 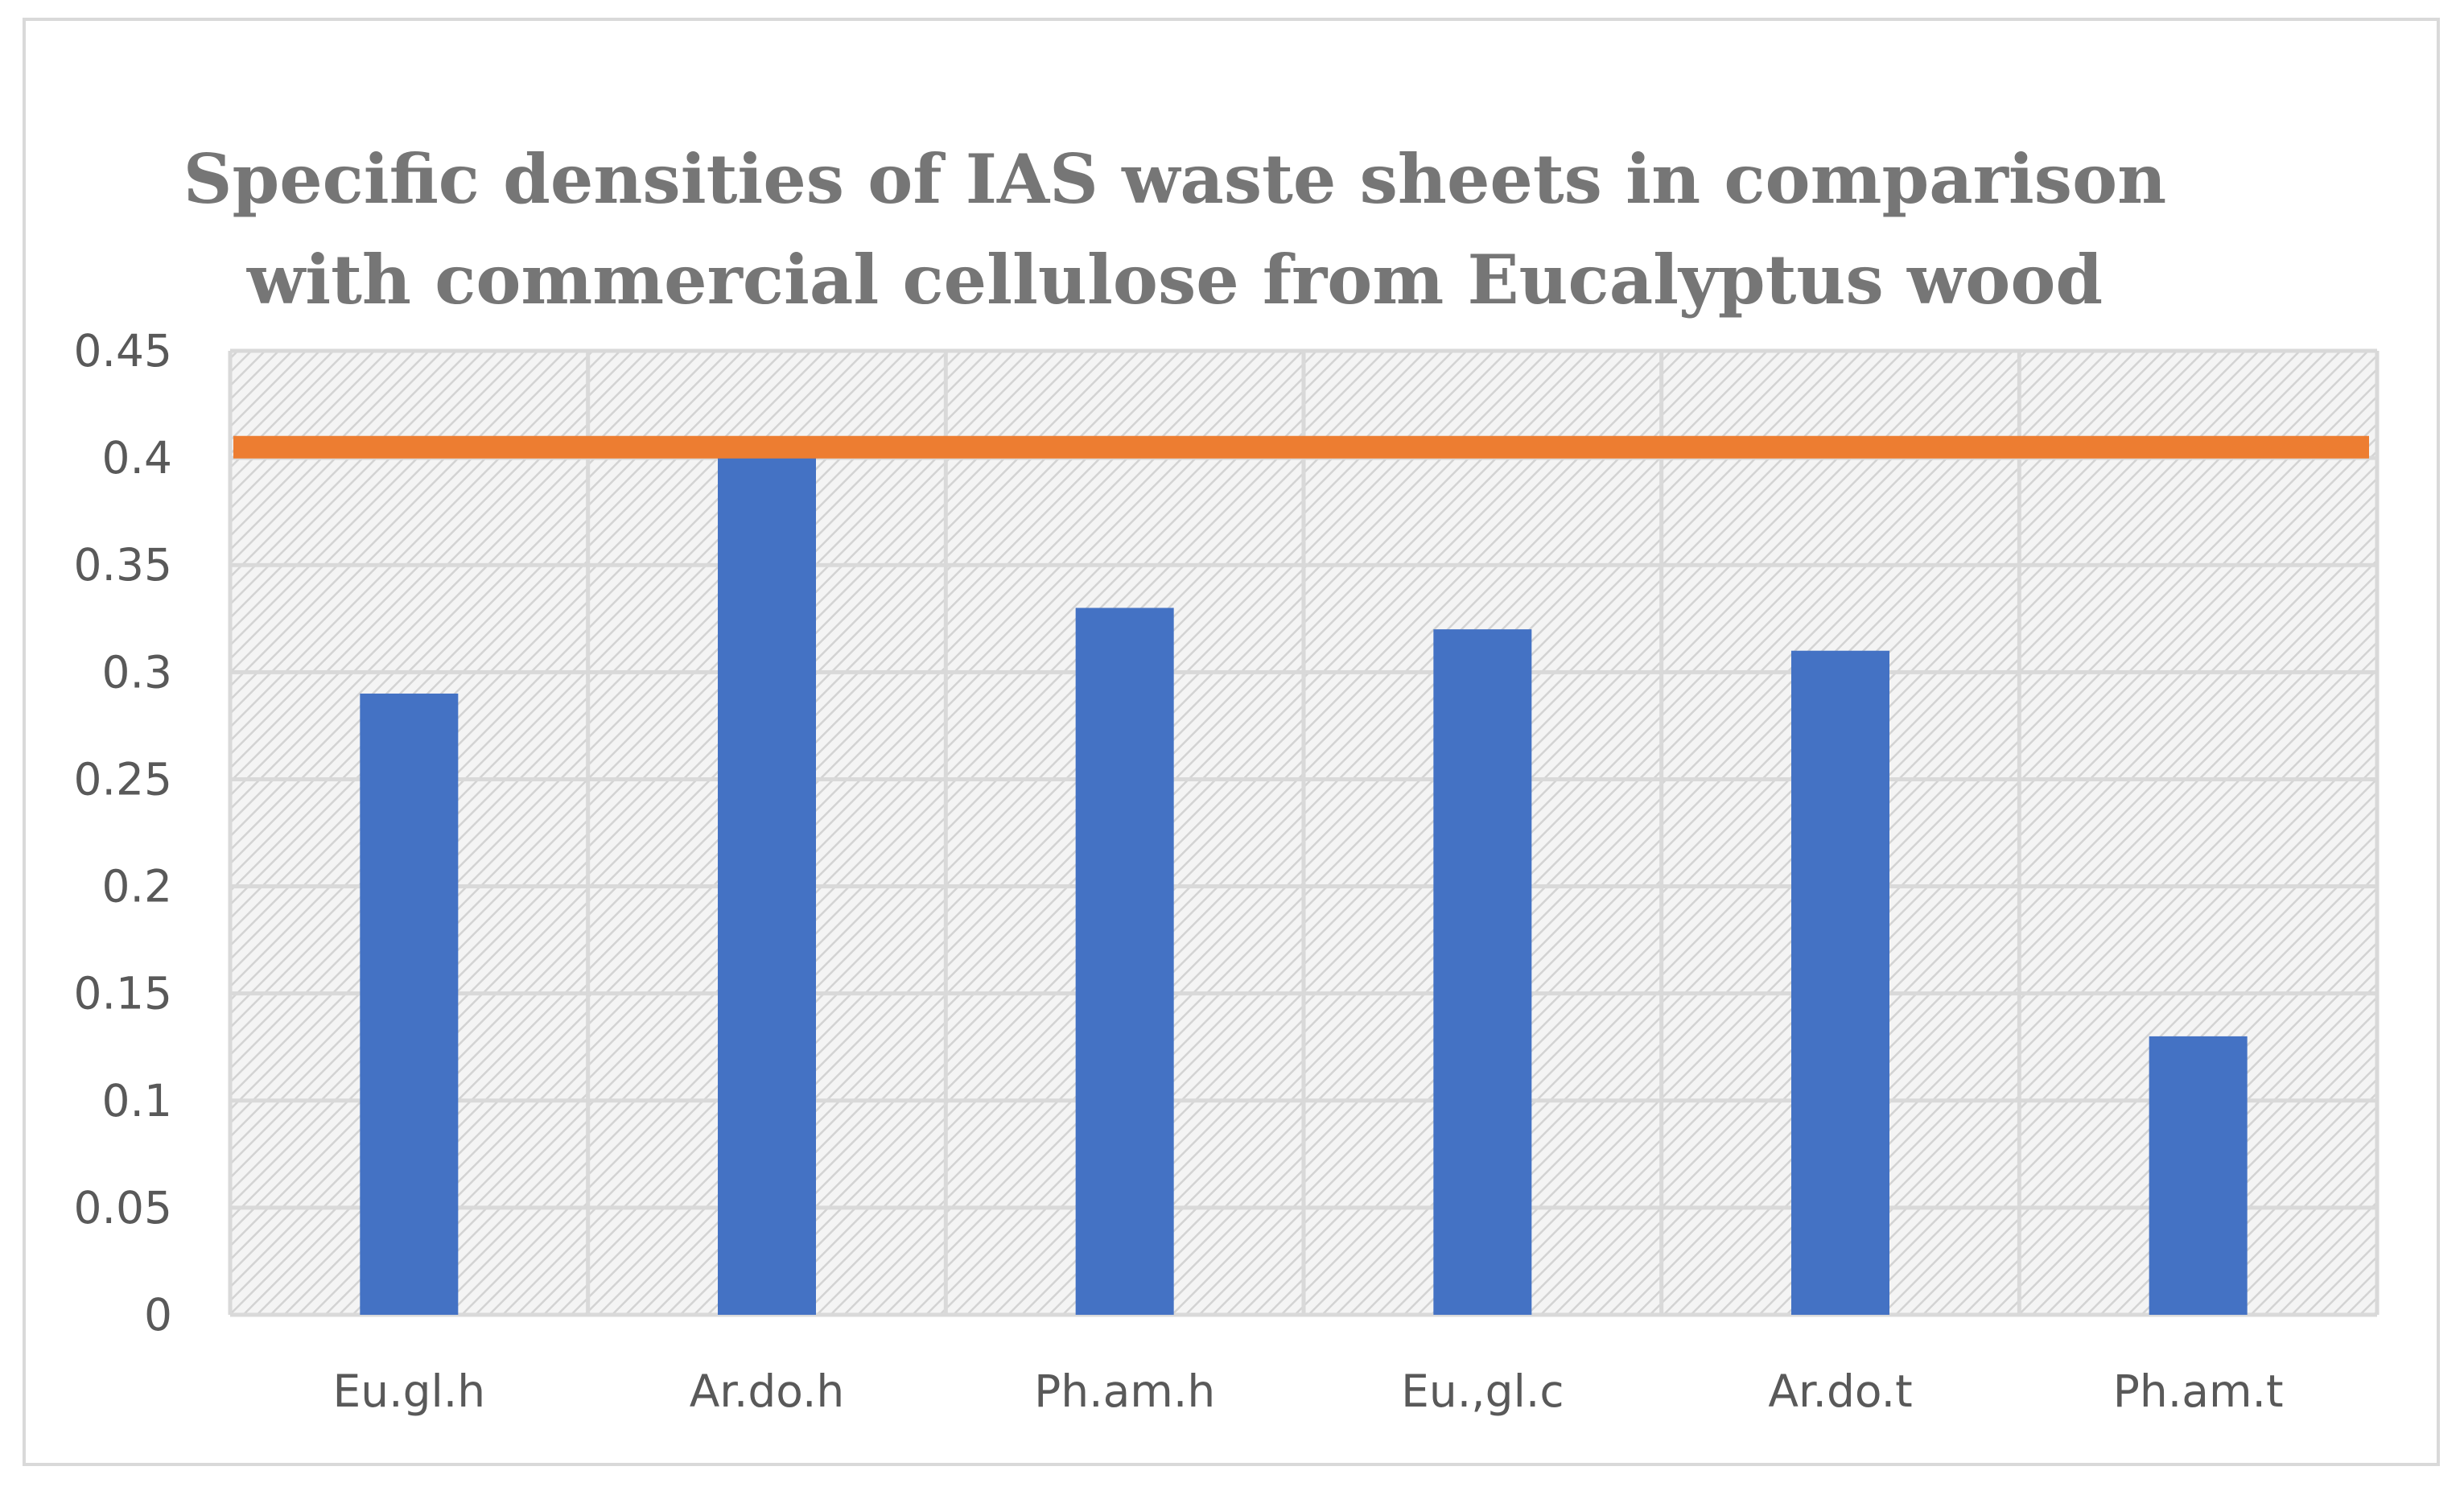 What do you see at coordinates (158, 1315) in the screenshot?
I see `y-tick-label: 0` at bounding box center [158, 1315].